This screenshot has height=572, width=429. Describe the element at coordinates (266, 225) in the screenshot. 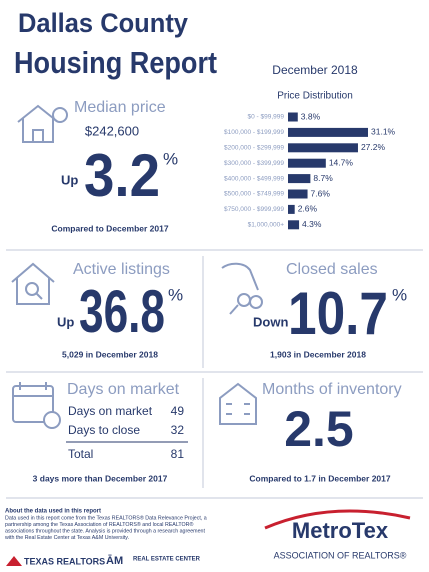

I see `category-label: $1,000,000+` at that location.